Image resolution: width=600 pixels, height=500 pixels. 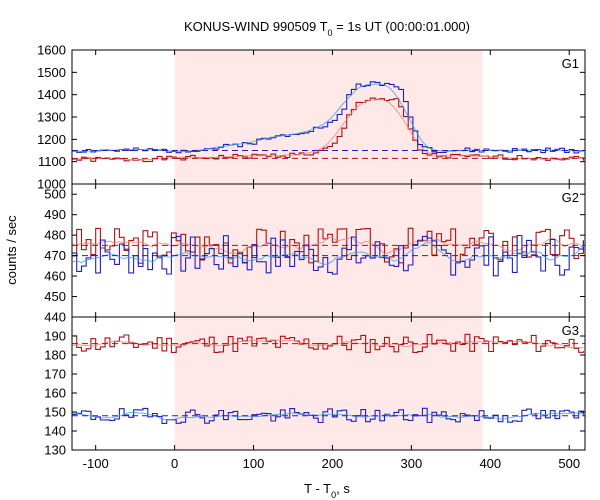 I want to click on y-tick-label: 490, so click(x=55, y=214).